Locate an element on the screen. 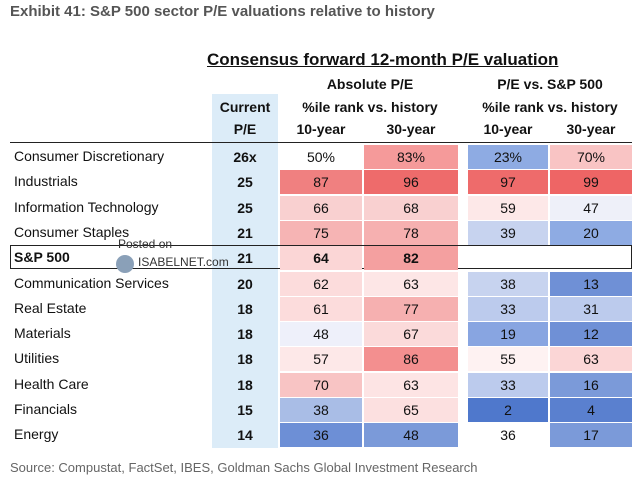  watermark: Posted on is located at coordinates (145, 244).